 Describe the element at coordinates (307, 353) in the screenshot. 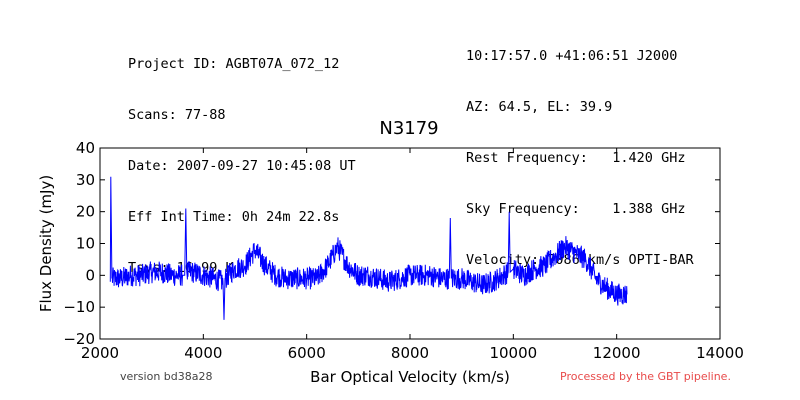

I see `x-tick-label: 6000` at that location.